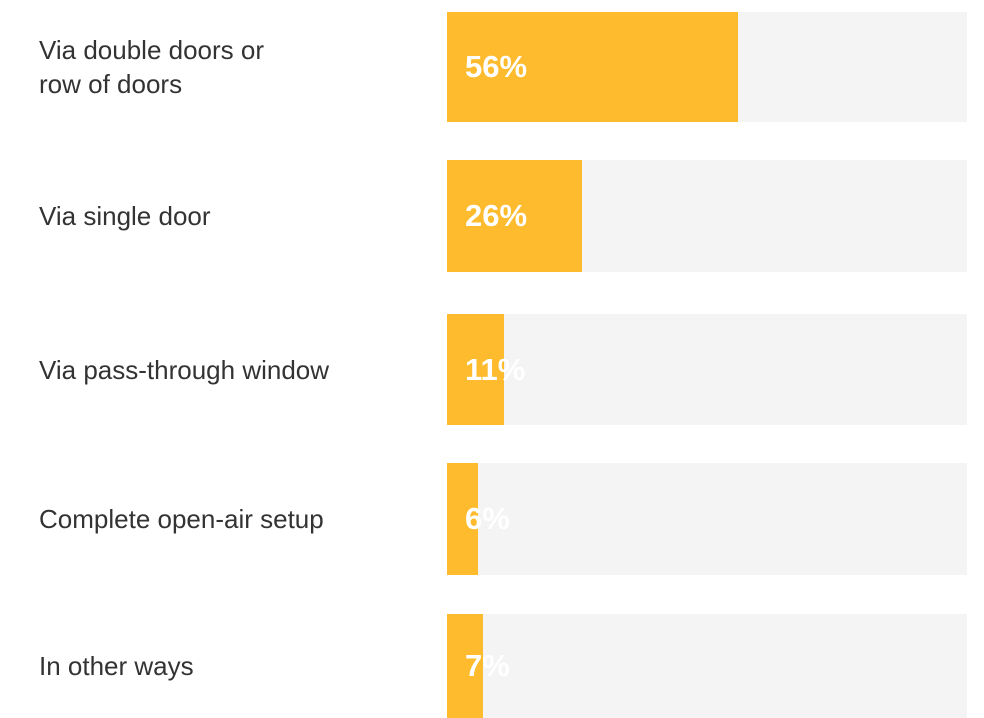  I want to click on bar-track: 6%, so click(707, 519).